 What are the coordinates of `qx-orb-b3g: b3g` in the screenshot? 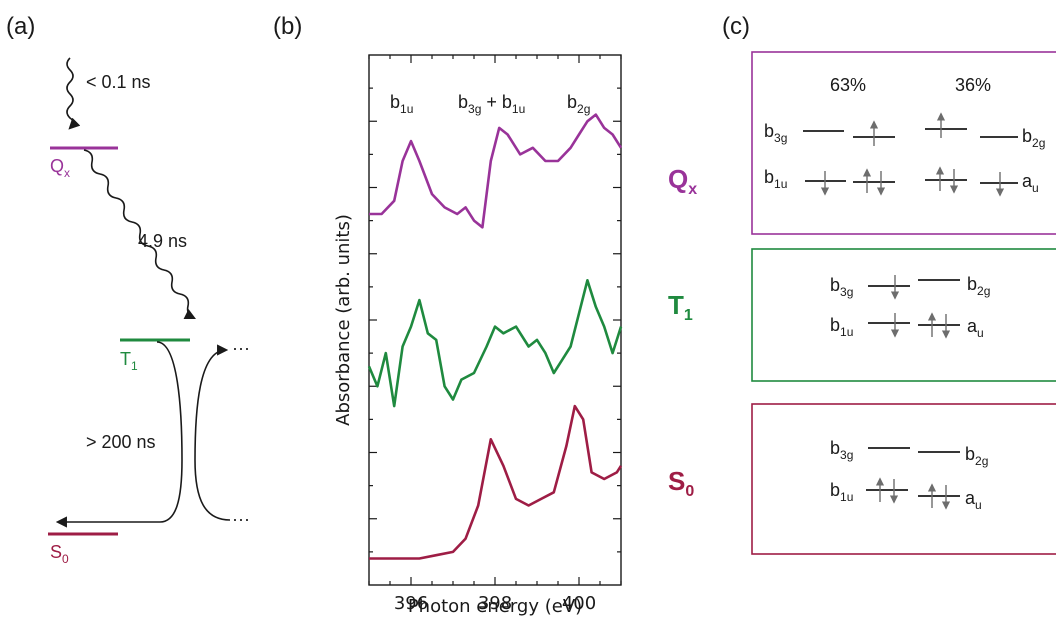 It's located at (775, 133).